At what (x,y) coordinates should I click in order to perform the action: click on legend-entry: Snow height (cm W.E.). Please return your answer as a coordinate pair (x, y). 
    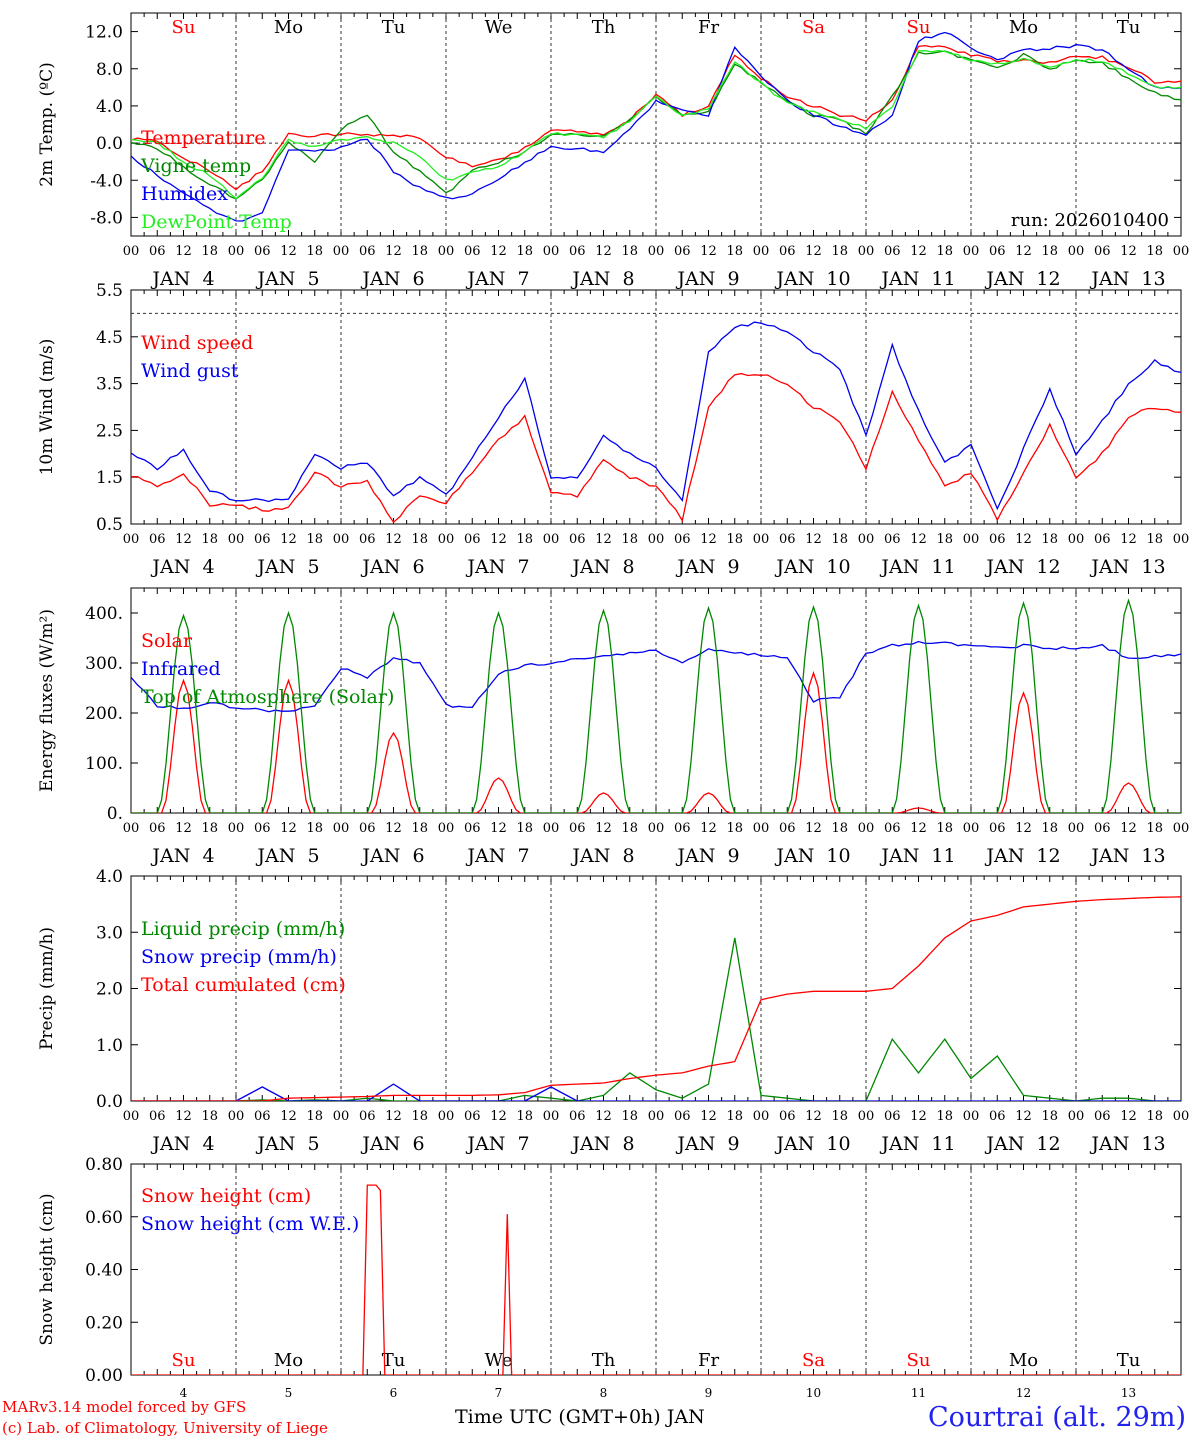
    Looking at the image, I should click on (250, 1224).